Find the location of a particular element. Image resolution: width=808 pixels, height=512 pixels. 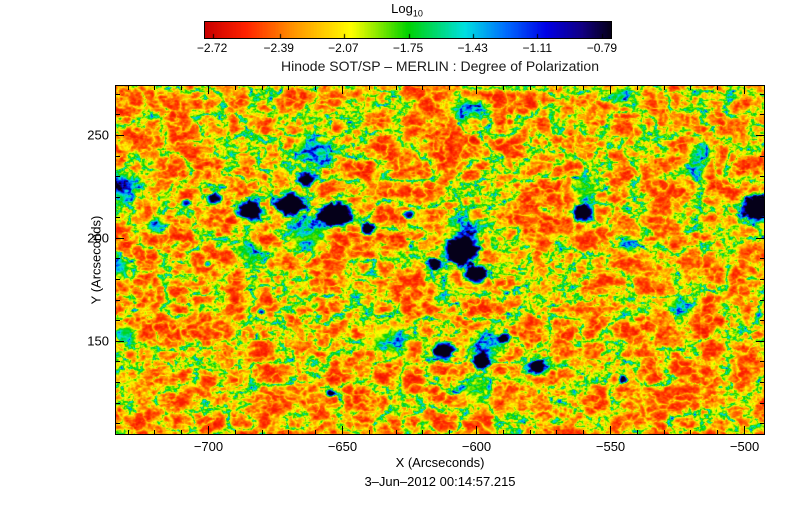

colorbar-tick-labels: −2.72 −2.39 −2.07 −1.75 −1.43 −1.11 −0.79 is located at coordinates (407, 48).